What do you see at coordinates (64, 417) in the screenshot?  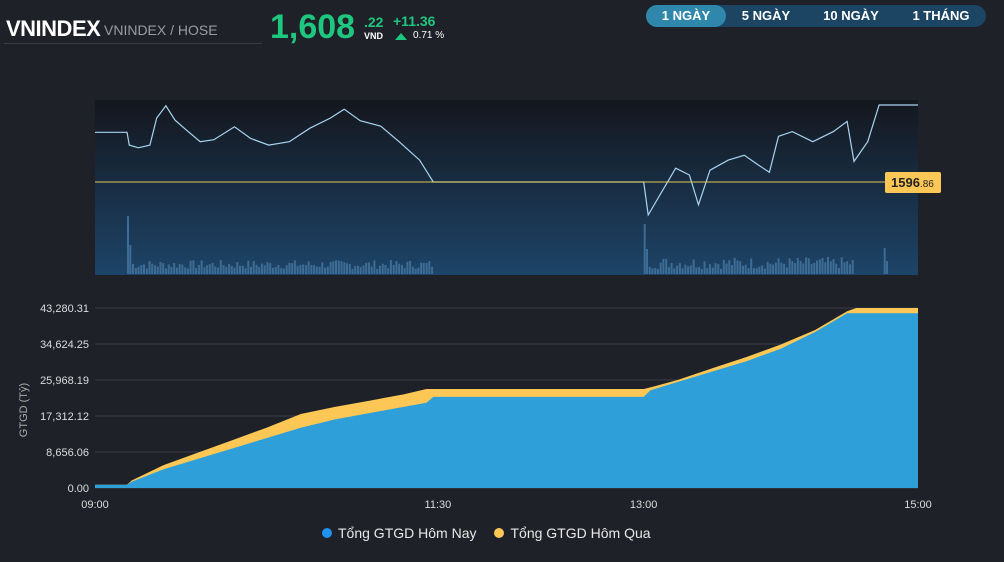 I see `y-tick-label: 17,312.12` at bounding box center [64, 417].